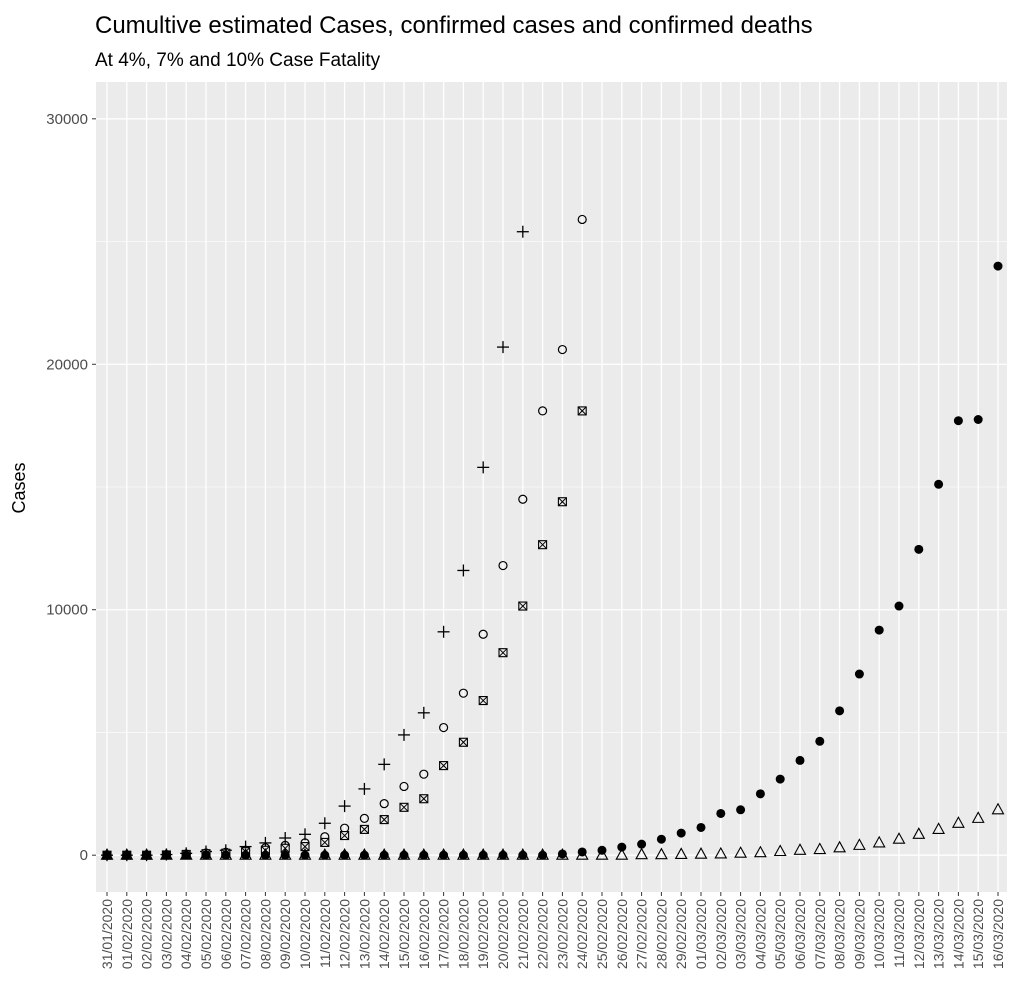 The width and height of the screenshot is (1011, 990). What do you see at coordinates (543, 934) in the screenshot?
I see `x-tick-label: 22/02/2020` at bounding box center [543, 934].